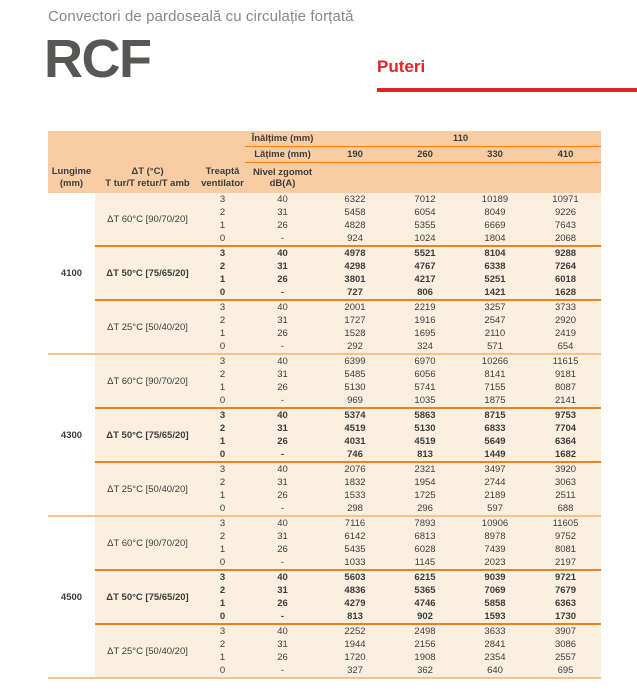 Image resolution: width=637 pixels, height=700 pixels. I want to click on power-cell: 6322, so click(355, 199).